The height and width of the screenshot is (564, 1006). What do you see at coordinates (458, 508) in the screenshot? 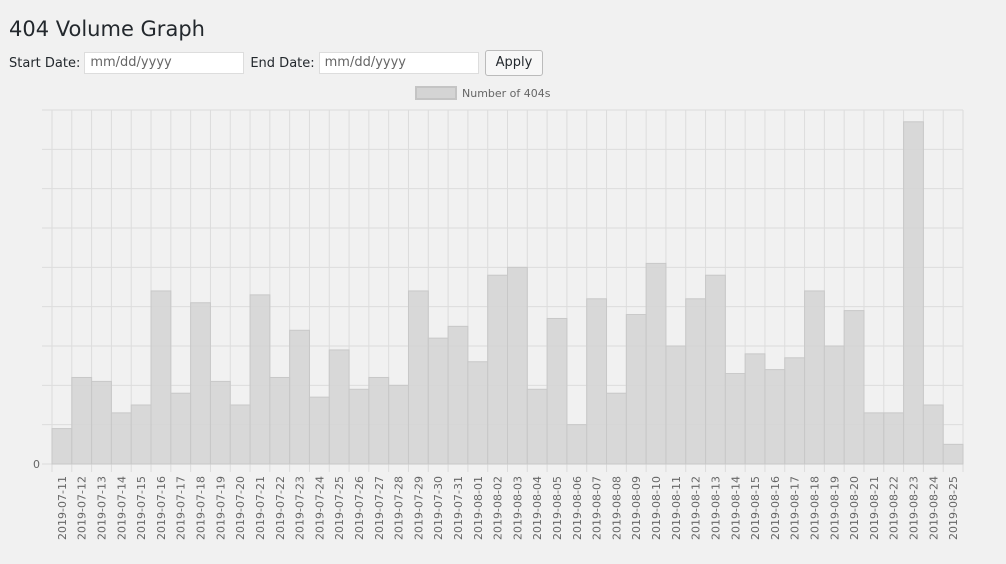
I see `x-tick-label: 2019-07-31` at bounding box center [458, 508].